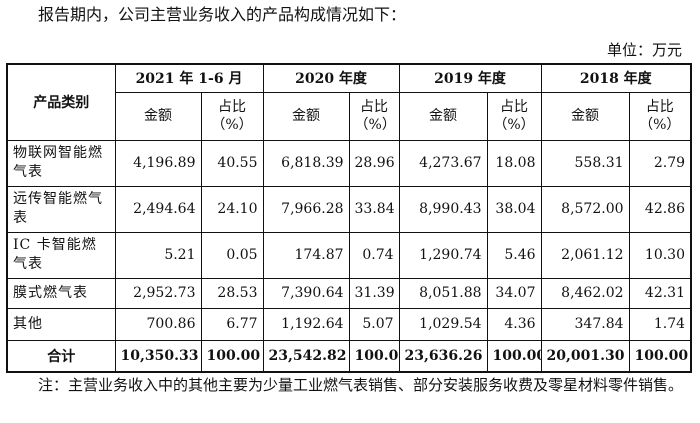 The height and width of the screenshot is (423, 700). I want to click on value-cell: 174.87, so click(306, 255).